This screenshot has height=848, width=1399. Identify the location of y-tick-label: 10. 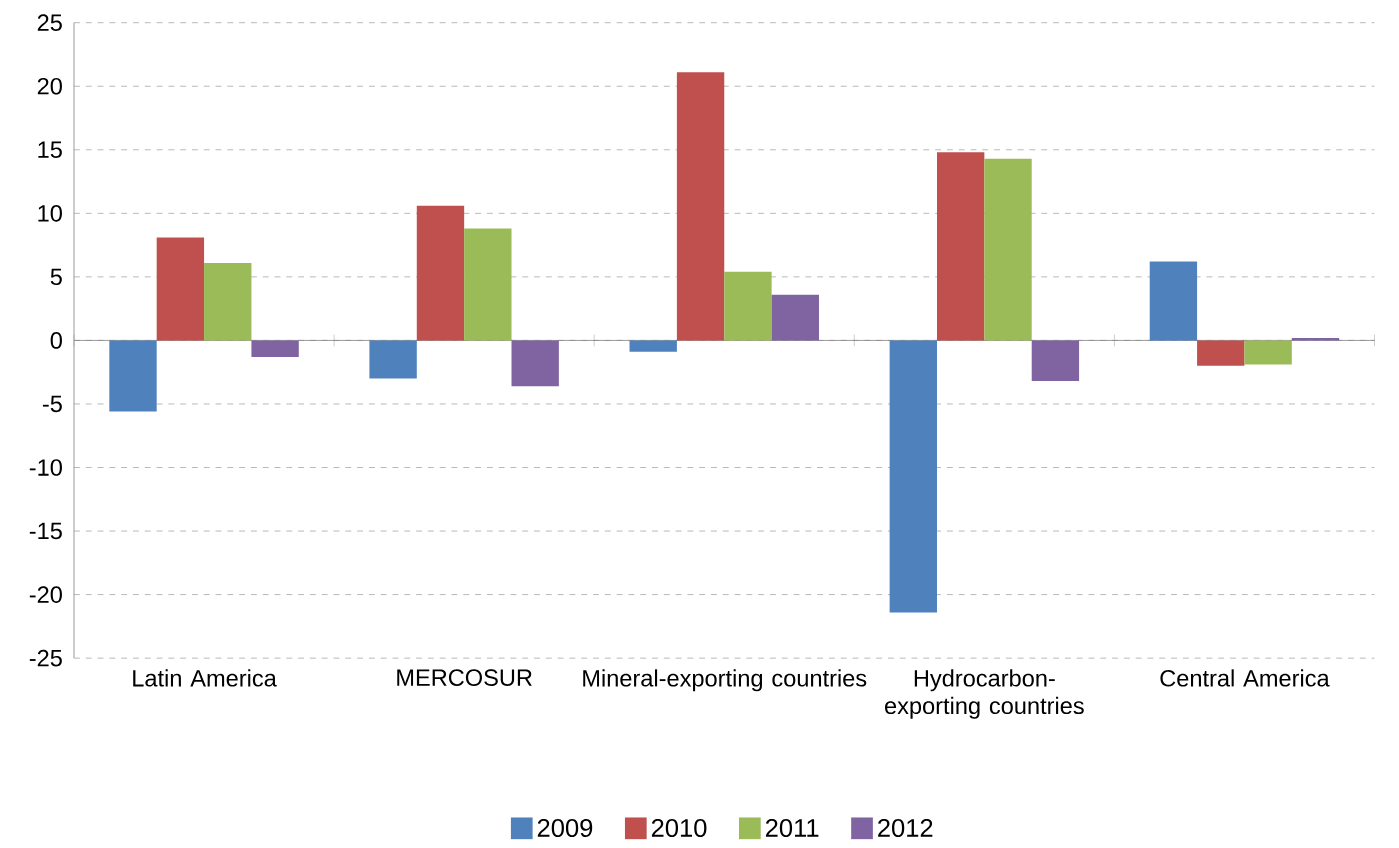
(50, 213).